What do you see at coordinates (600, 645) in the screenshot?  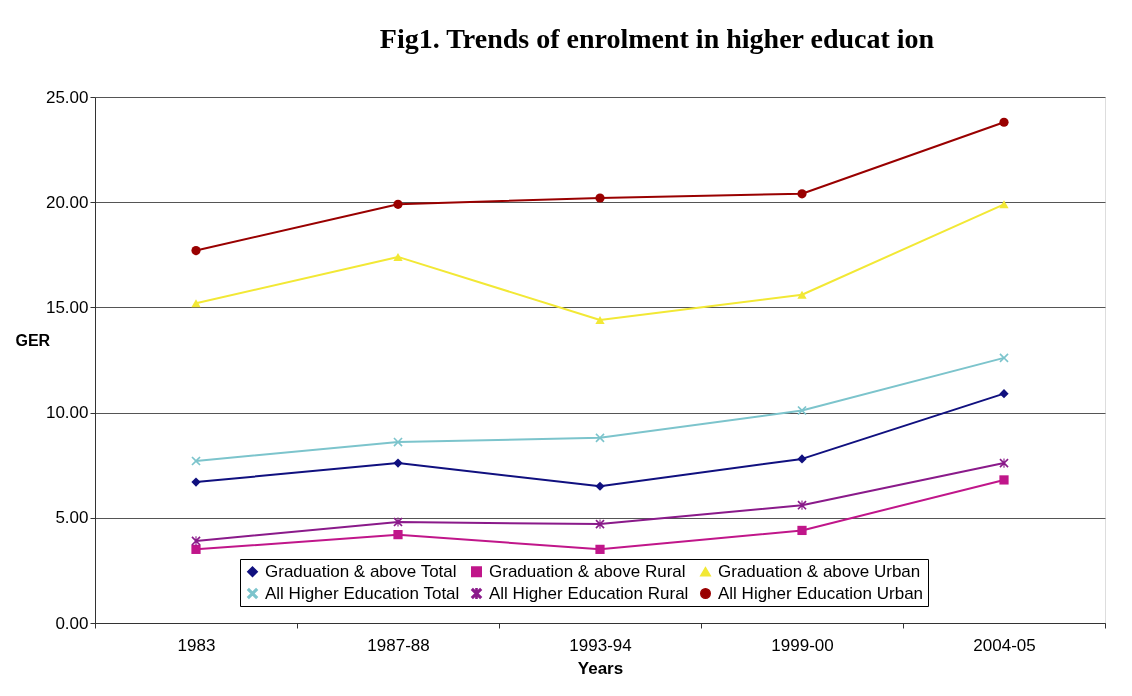 I see `x-tick-label: 1993-94` at bounding box center [600, 645].